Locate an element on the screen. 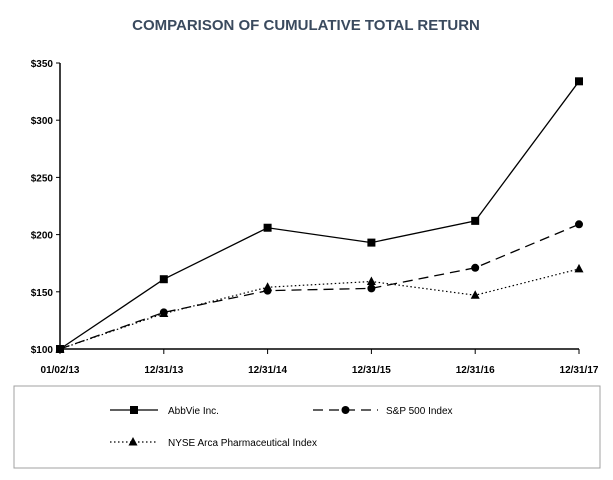 This screenshot has height=480, width=613. y-tick-label: $150 is located at coordinates (42, 293).